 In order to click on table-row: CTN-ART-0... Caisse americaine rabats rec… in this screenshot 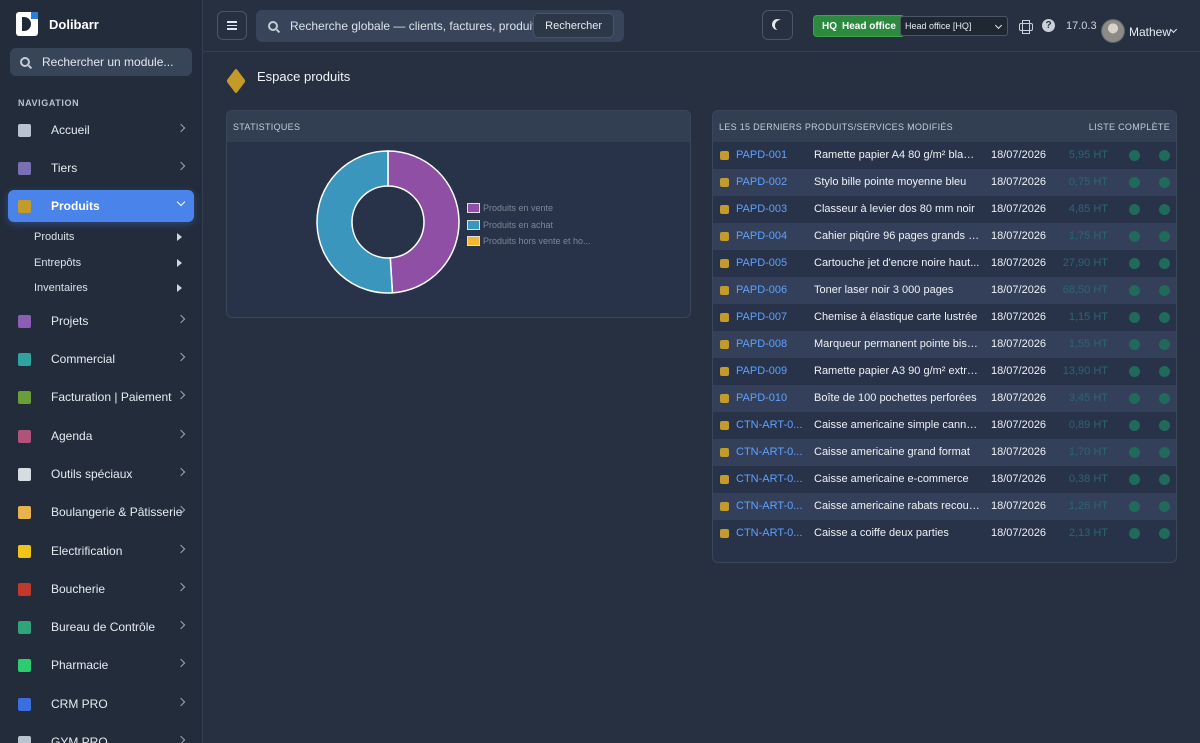, I will do `click(944, 506)`.